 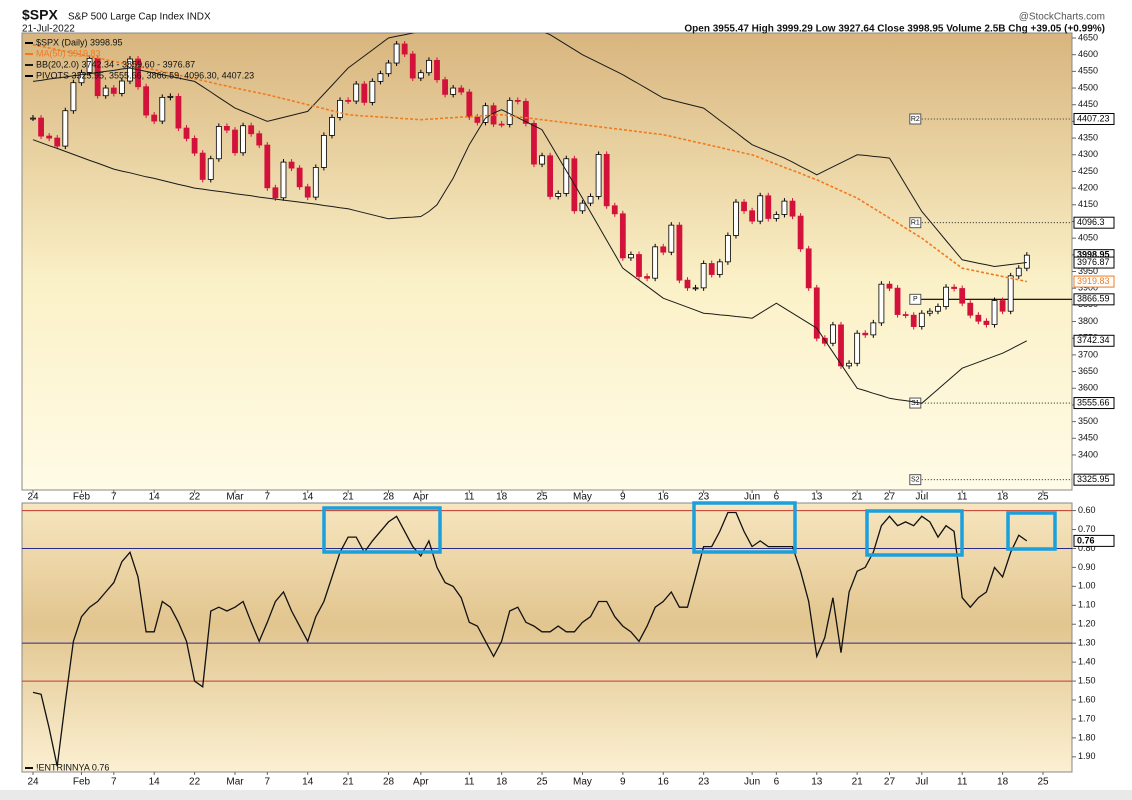 I want to click on legend-label: MA(50) 3919.83, so click(x=68, y=53).